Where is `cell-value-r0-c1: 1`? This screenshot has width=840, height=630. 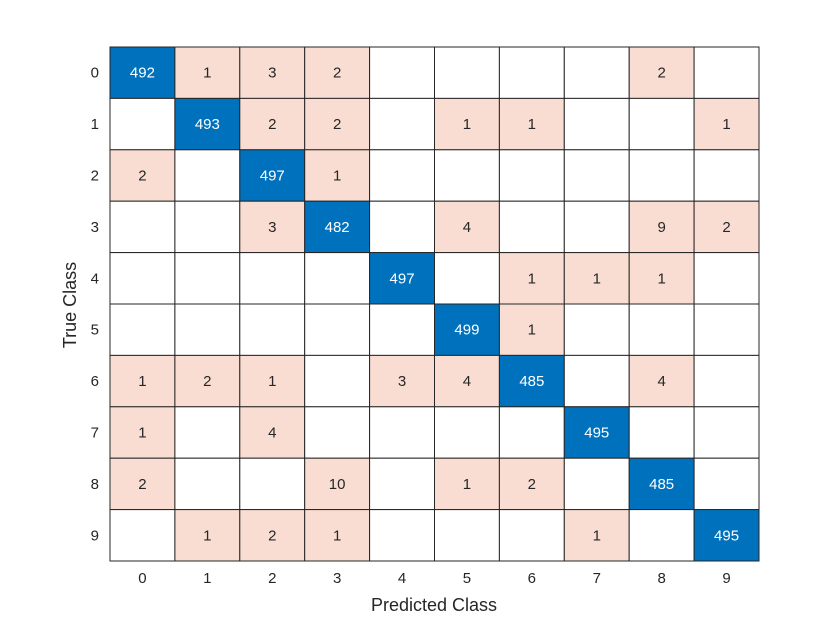
cell-value-r0-c1: 1 is located at coordinates (207, 73).